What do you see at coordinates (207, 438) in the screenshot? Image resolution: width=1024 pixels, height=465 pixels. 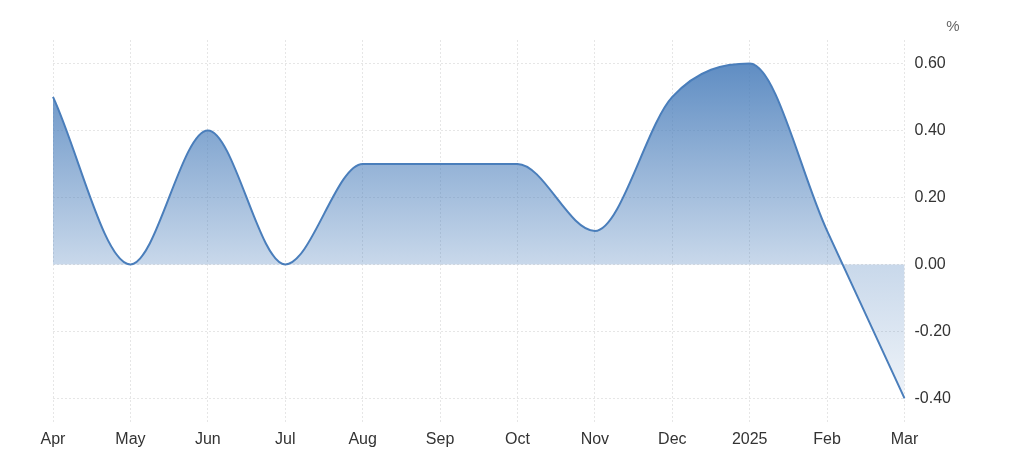 I see `x-tick-label: Jun` at bounding box center [207, 438].